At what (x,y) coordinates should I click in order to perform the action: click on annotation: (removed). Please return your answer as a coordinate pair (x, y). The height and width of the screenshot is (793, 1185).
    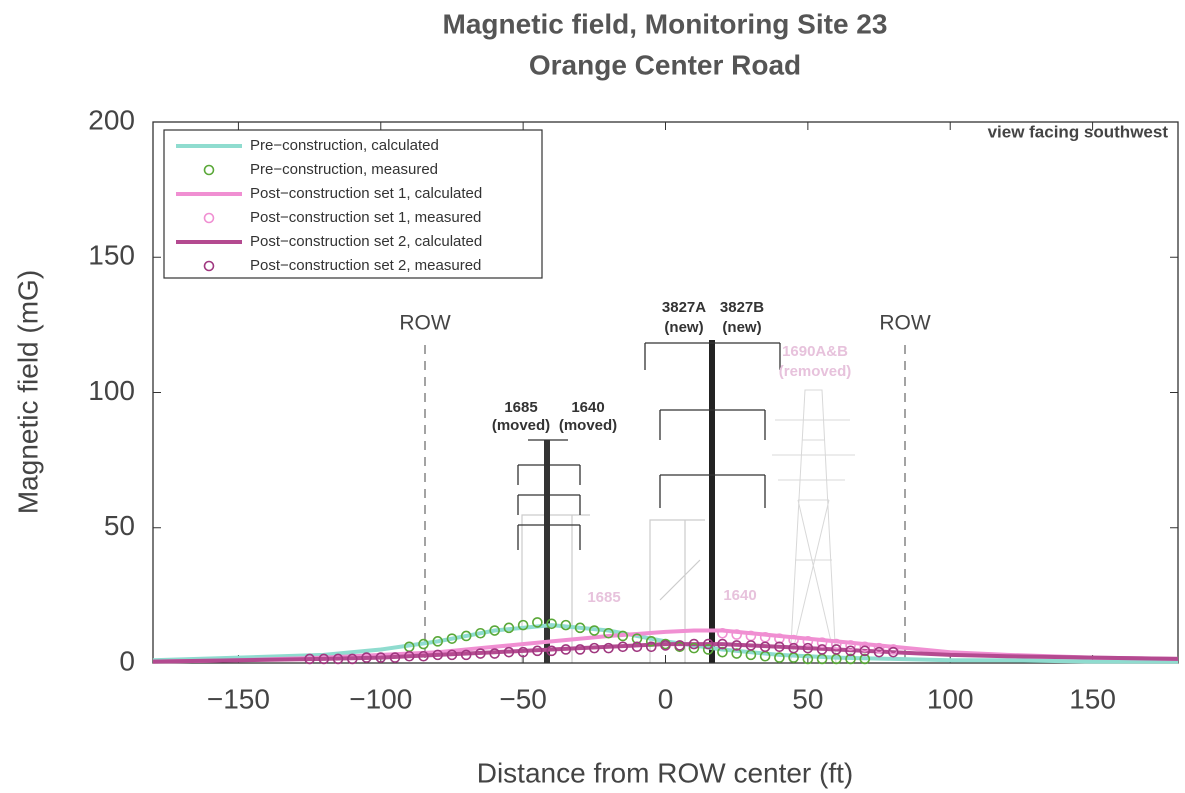
    Looking at the image, I should click on (815, 371).